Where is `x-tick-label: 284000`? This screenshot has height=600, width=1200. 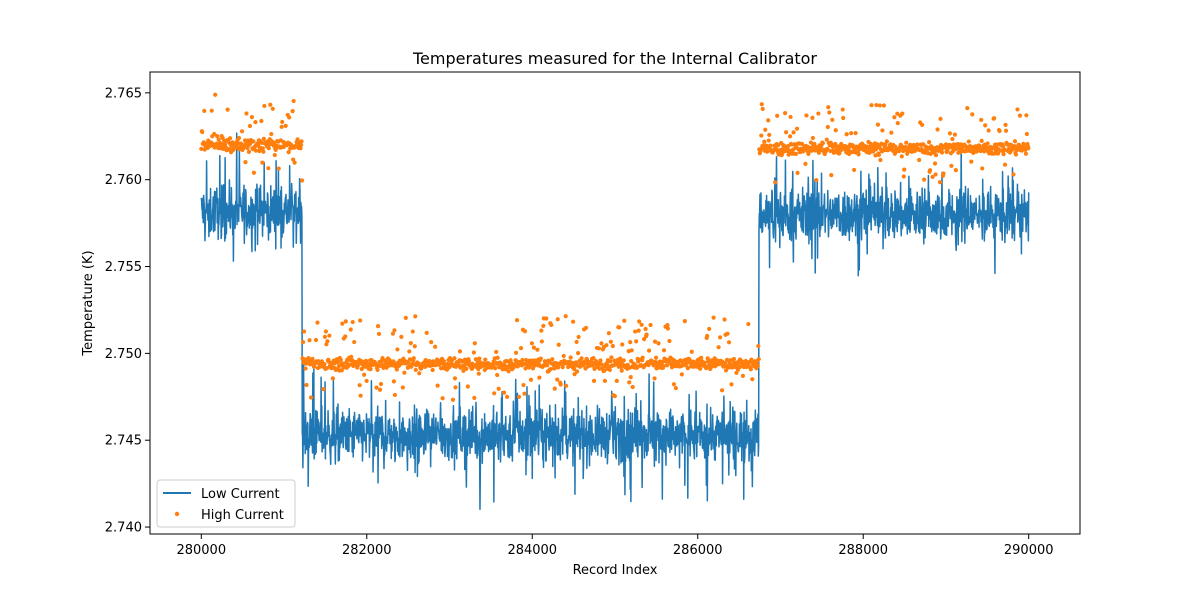
x-tick-label: 284000 is located at coordinates (532, 550).